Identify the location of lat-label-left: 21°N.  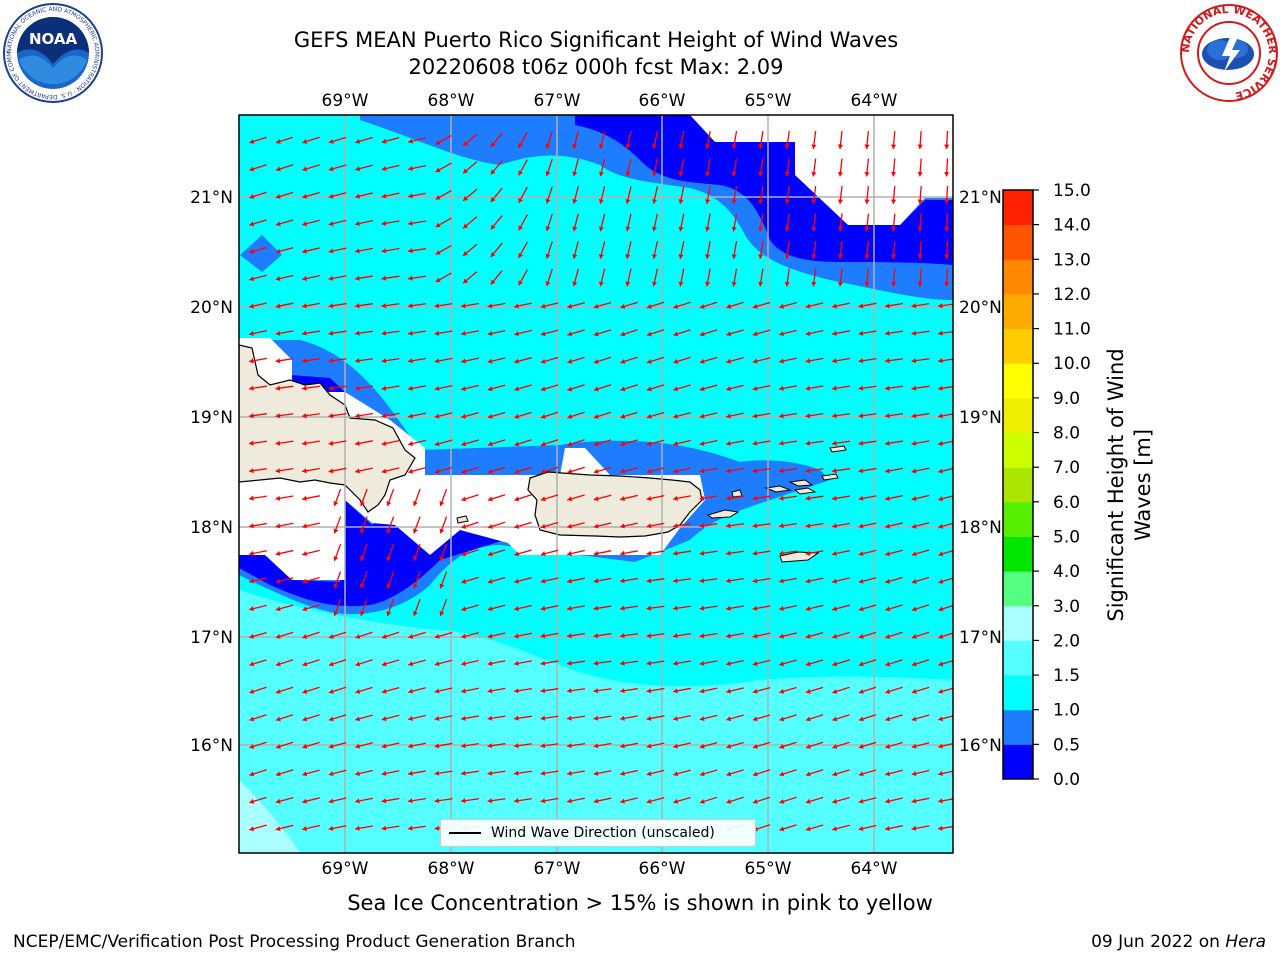
(211, 198).